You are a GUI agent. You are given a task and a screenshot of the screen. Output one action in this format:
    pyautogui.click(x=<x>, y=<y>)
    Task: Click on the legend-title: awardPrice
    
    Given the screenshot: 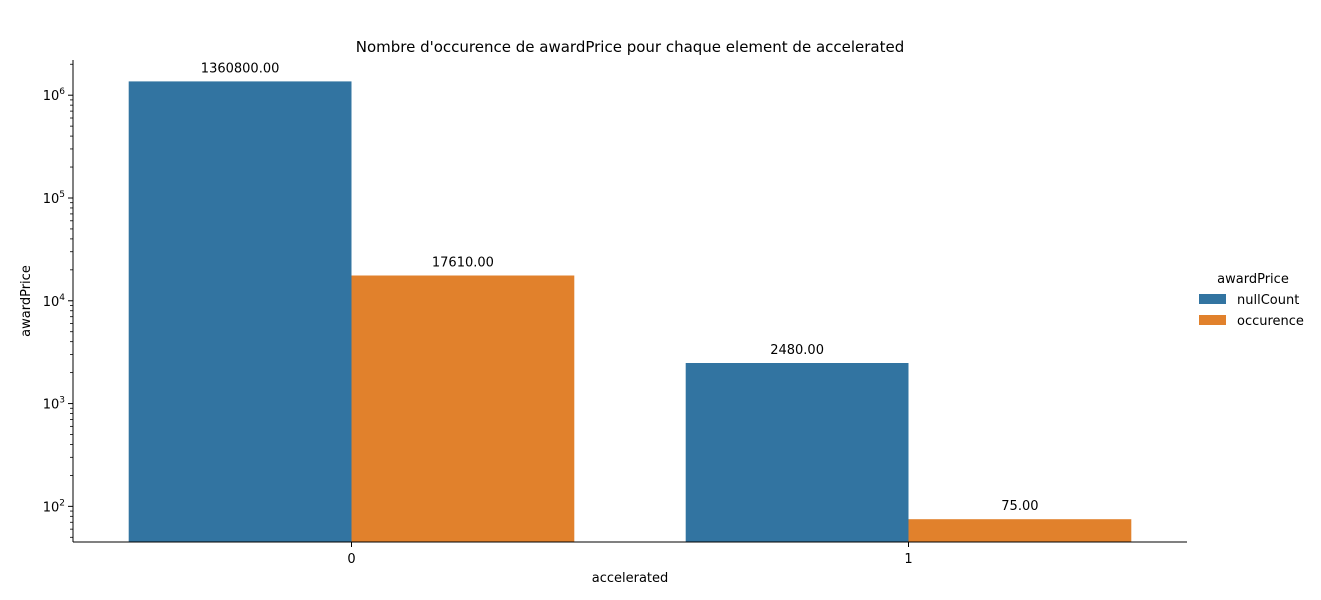 What is the action you would take?
    pyautogui.click(x=1253, y=279)
    